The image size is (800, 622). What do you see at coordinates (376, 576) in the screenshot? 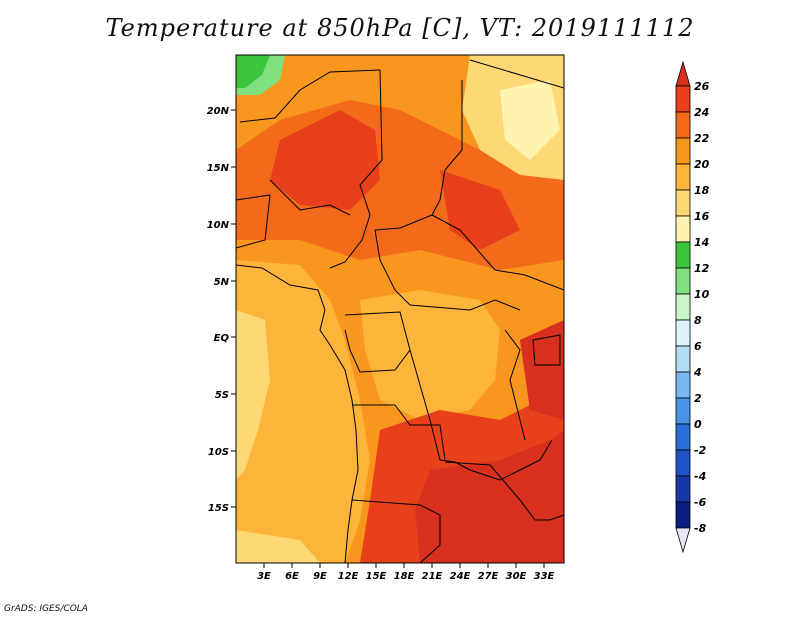
I see `lon-label: 15E` at bounding box center [376, 576].